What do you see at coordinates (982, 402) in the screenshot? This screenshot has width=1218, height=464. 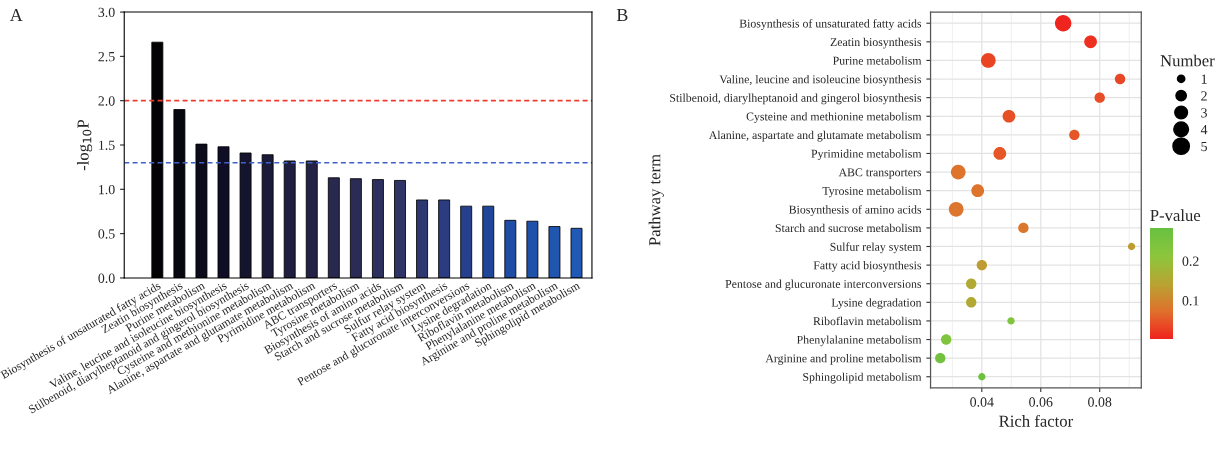 I see `x-tick-label: 0.04` at bounding box center [982, 402].